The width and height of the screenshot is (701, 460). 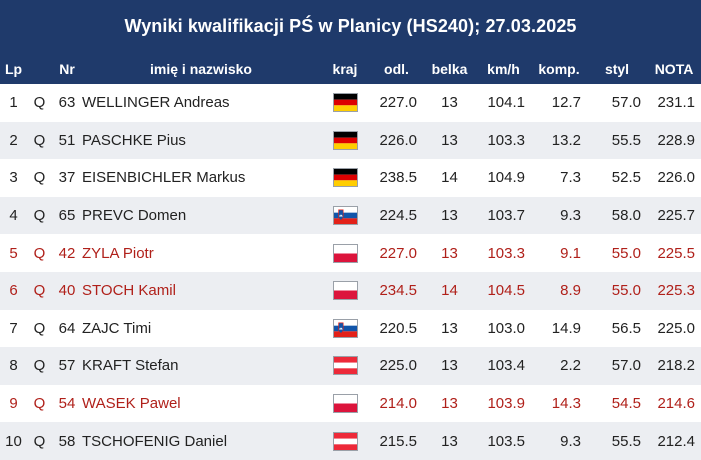 What do you see at coordinates (67, 68) in the screenshot?
I see `col-nr: Nr` at bounding box center [67, 68].